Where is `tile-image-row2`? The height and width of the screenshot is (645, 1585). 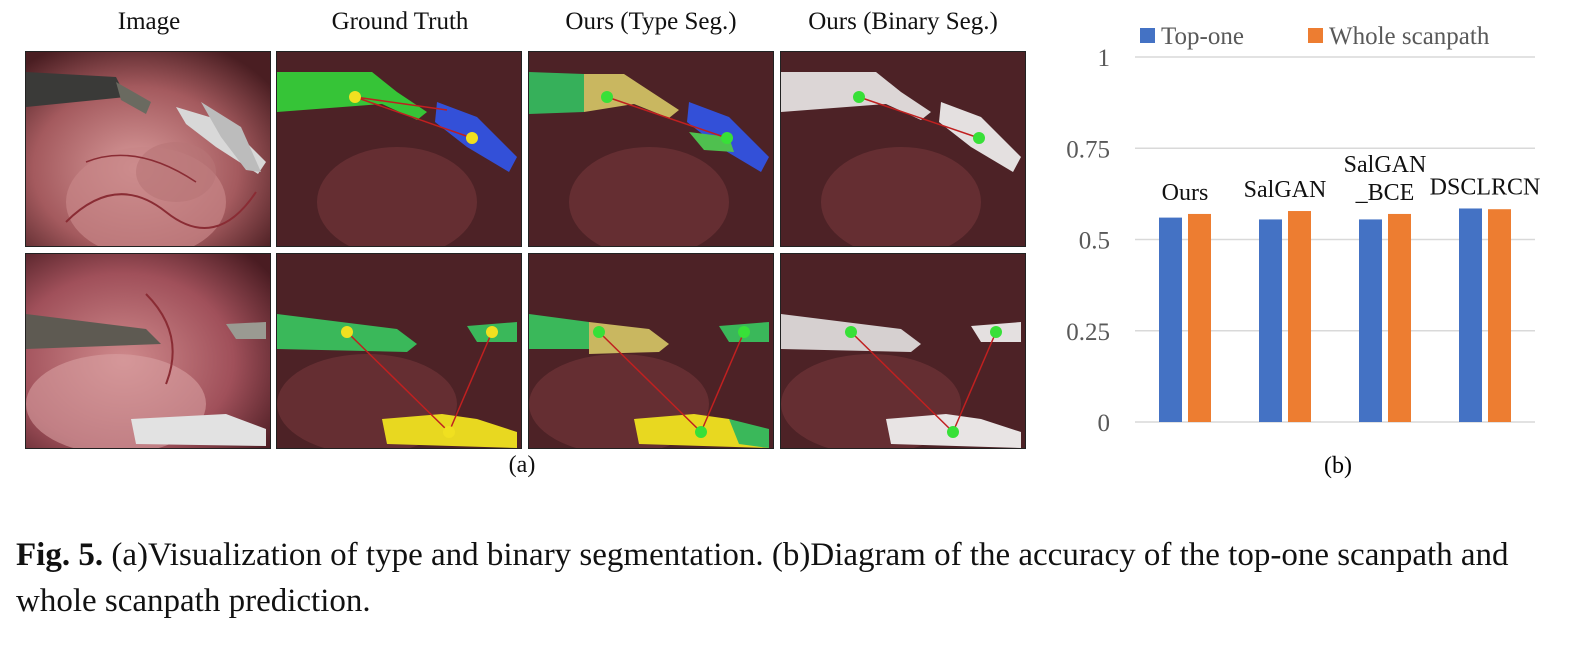
tile-image-row2 is located at coordinates (148, 351).